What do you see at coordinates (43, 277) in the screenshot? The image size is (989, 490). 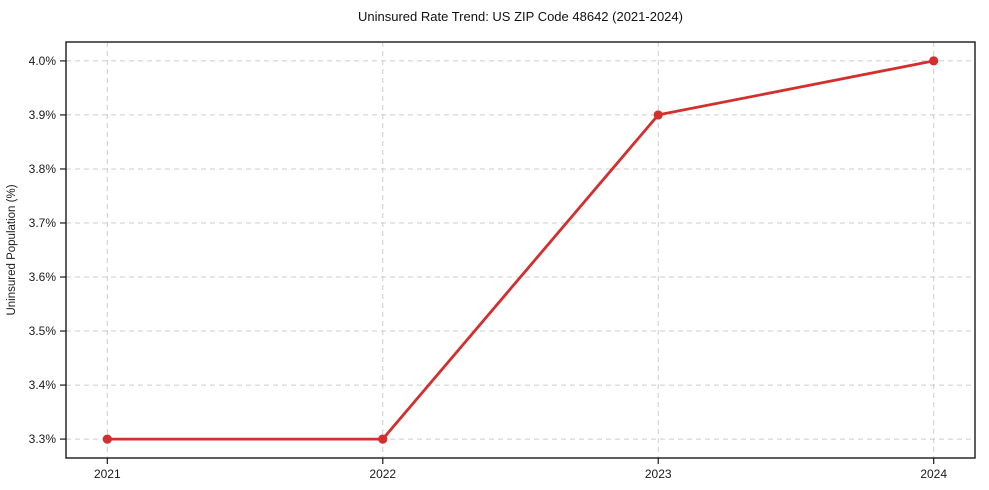 I see `y-tick-label: 3.6%` at bounding box center [43, 277].